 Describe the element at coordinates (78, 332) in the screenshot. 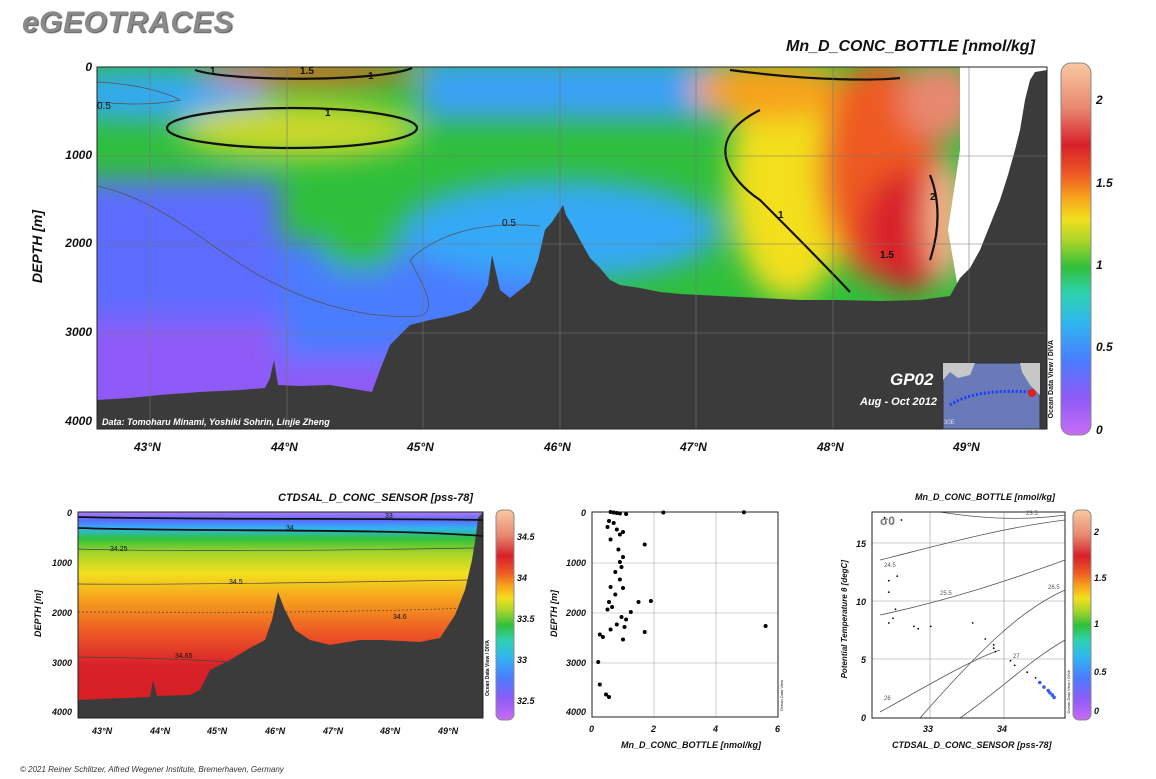

I see `main-ytick-3000: 3000` at that location.